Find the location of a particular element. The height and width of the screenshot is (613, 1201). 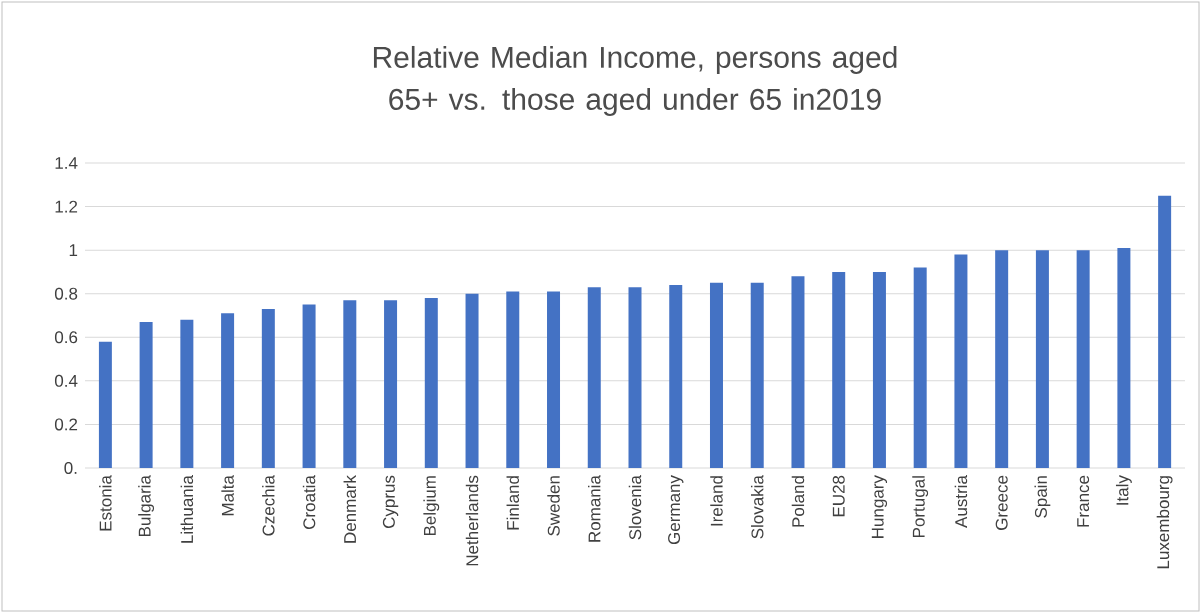

chart-title: Relative Median Income, persons aged 65+ vs. those aged under 65 in2019 is located at coordinates (635, 80).